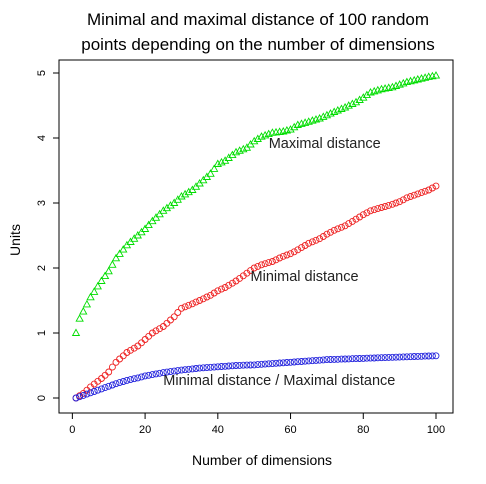  What do you see at coordinates (218, 430) in the screenshot?
I see `x-tick-label: 40` at bounding box center [218, 430].